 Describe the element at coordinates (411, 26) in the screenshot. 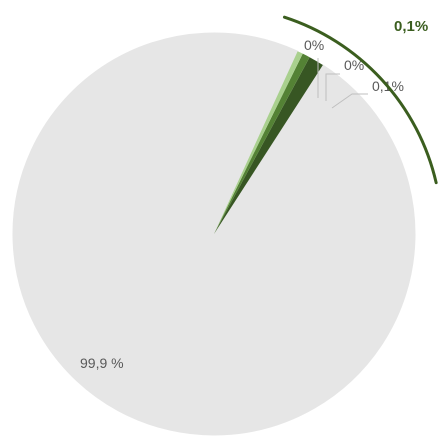

I see `callout-label: 0,1%` at that location.